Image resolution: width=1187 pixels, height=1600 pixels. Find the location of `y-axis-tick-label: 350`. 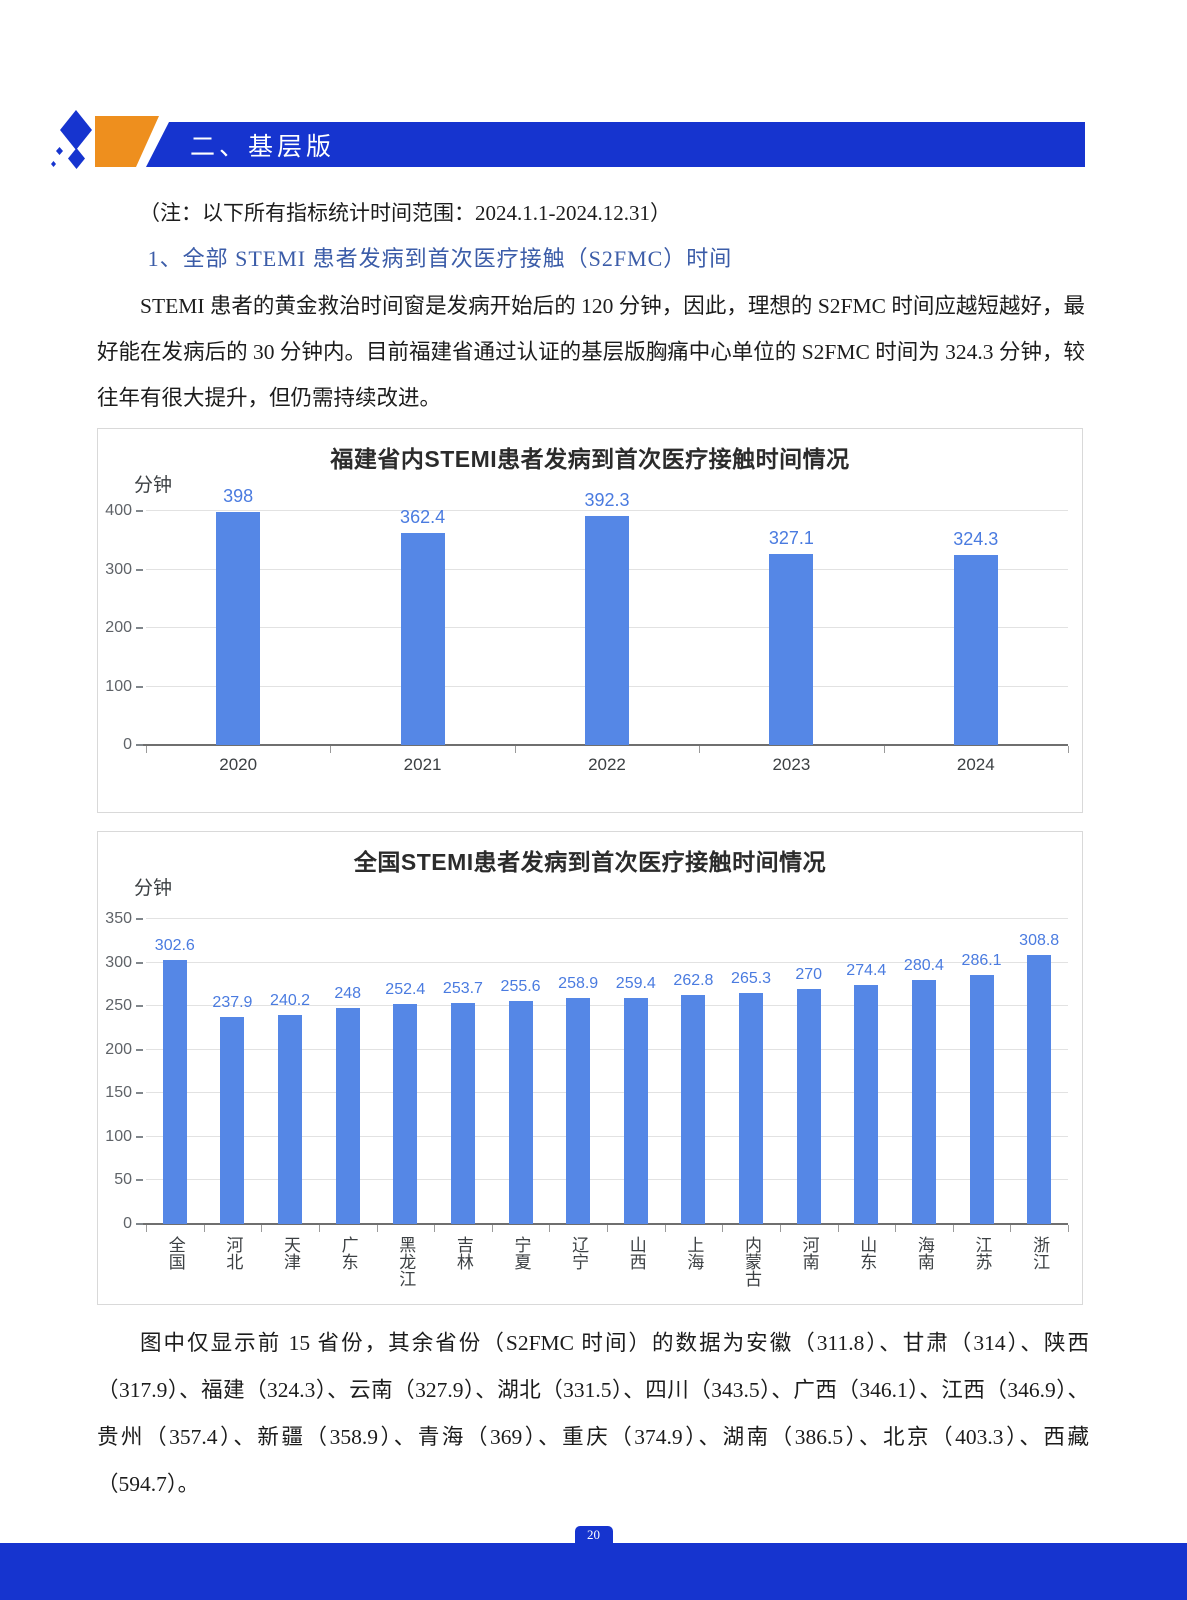

y-axis-tick-label: 350 is located at coordinates (118, 918).